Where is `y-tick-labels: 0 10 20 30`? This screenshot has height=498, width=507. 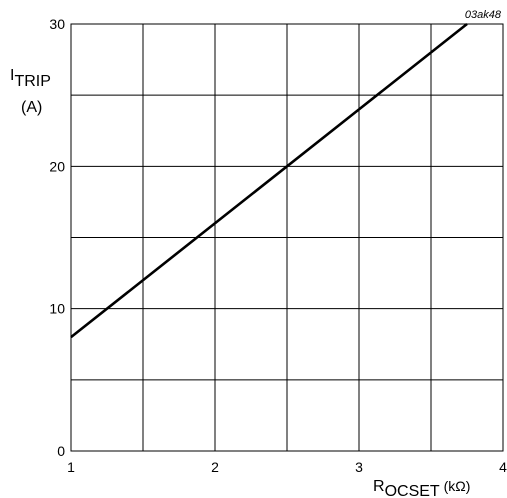 y-tick-labels: 0 10 20 30 is located at coordinates (57, 237).